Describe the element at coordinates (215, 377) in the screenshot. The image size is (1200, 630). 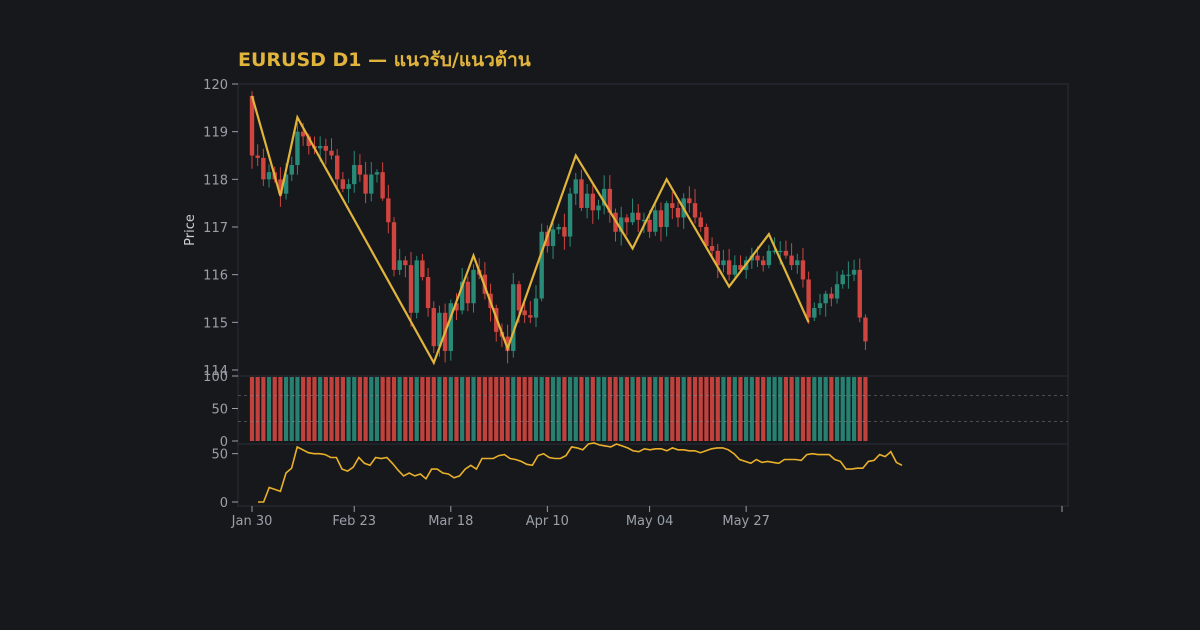
I see `direction-tick-label: 100` at that location.